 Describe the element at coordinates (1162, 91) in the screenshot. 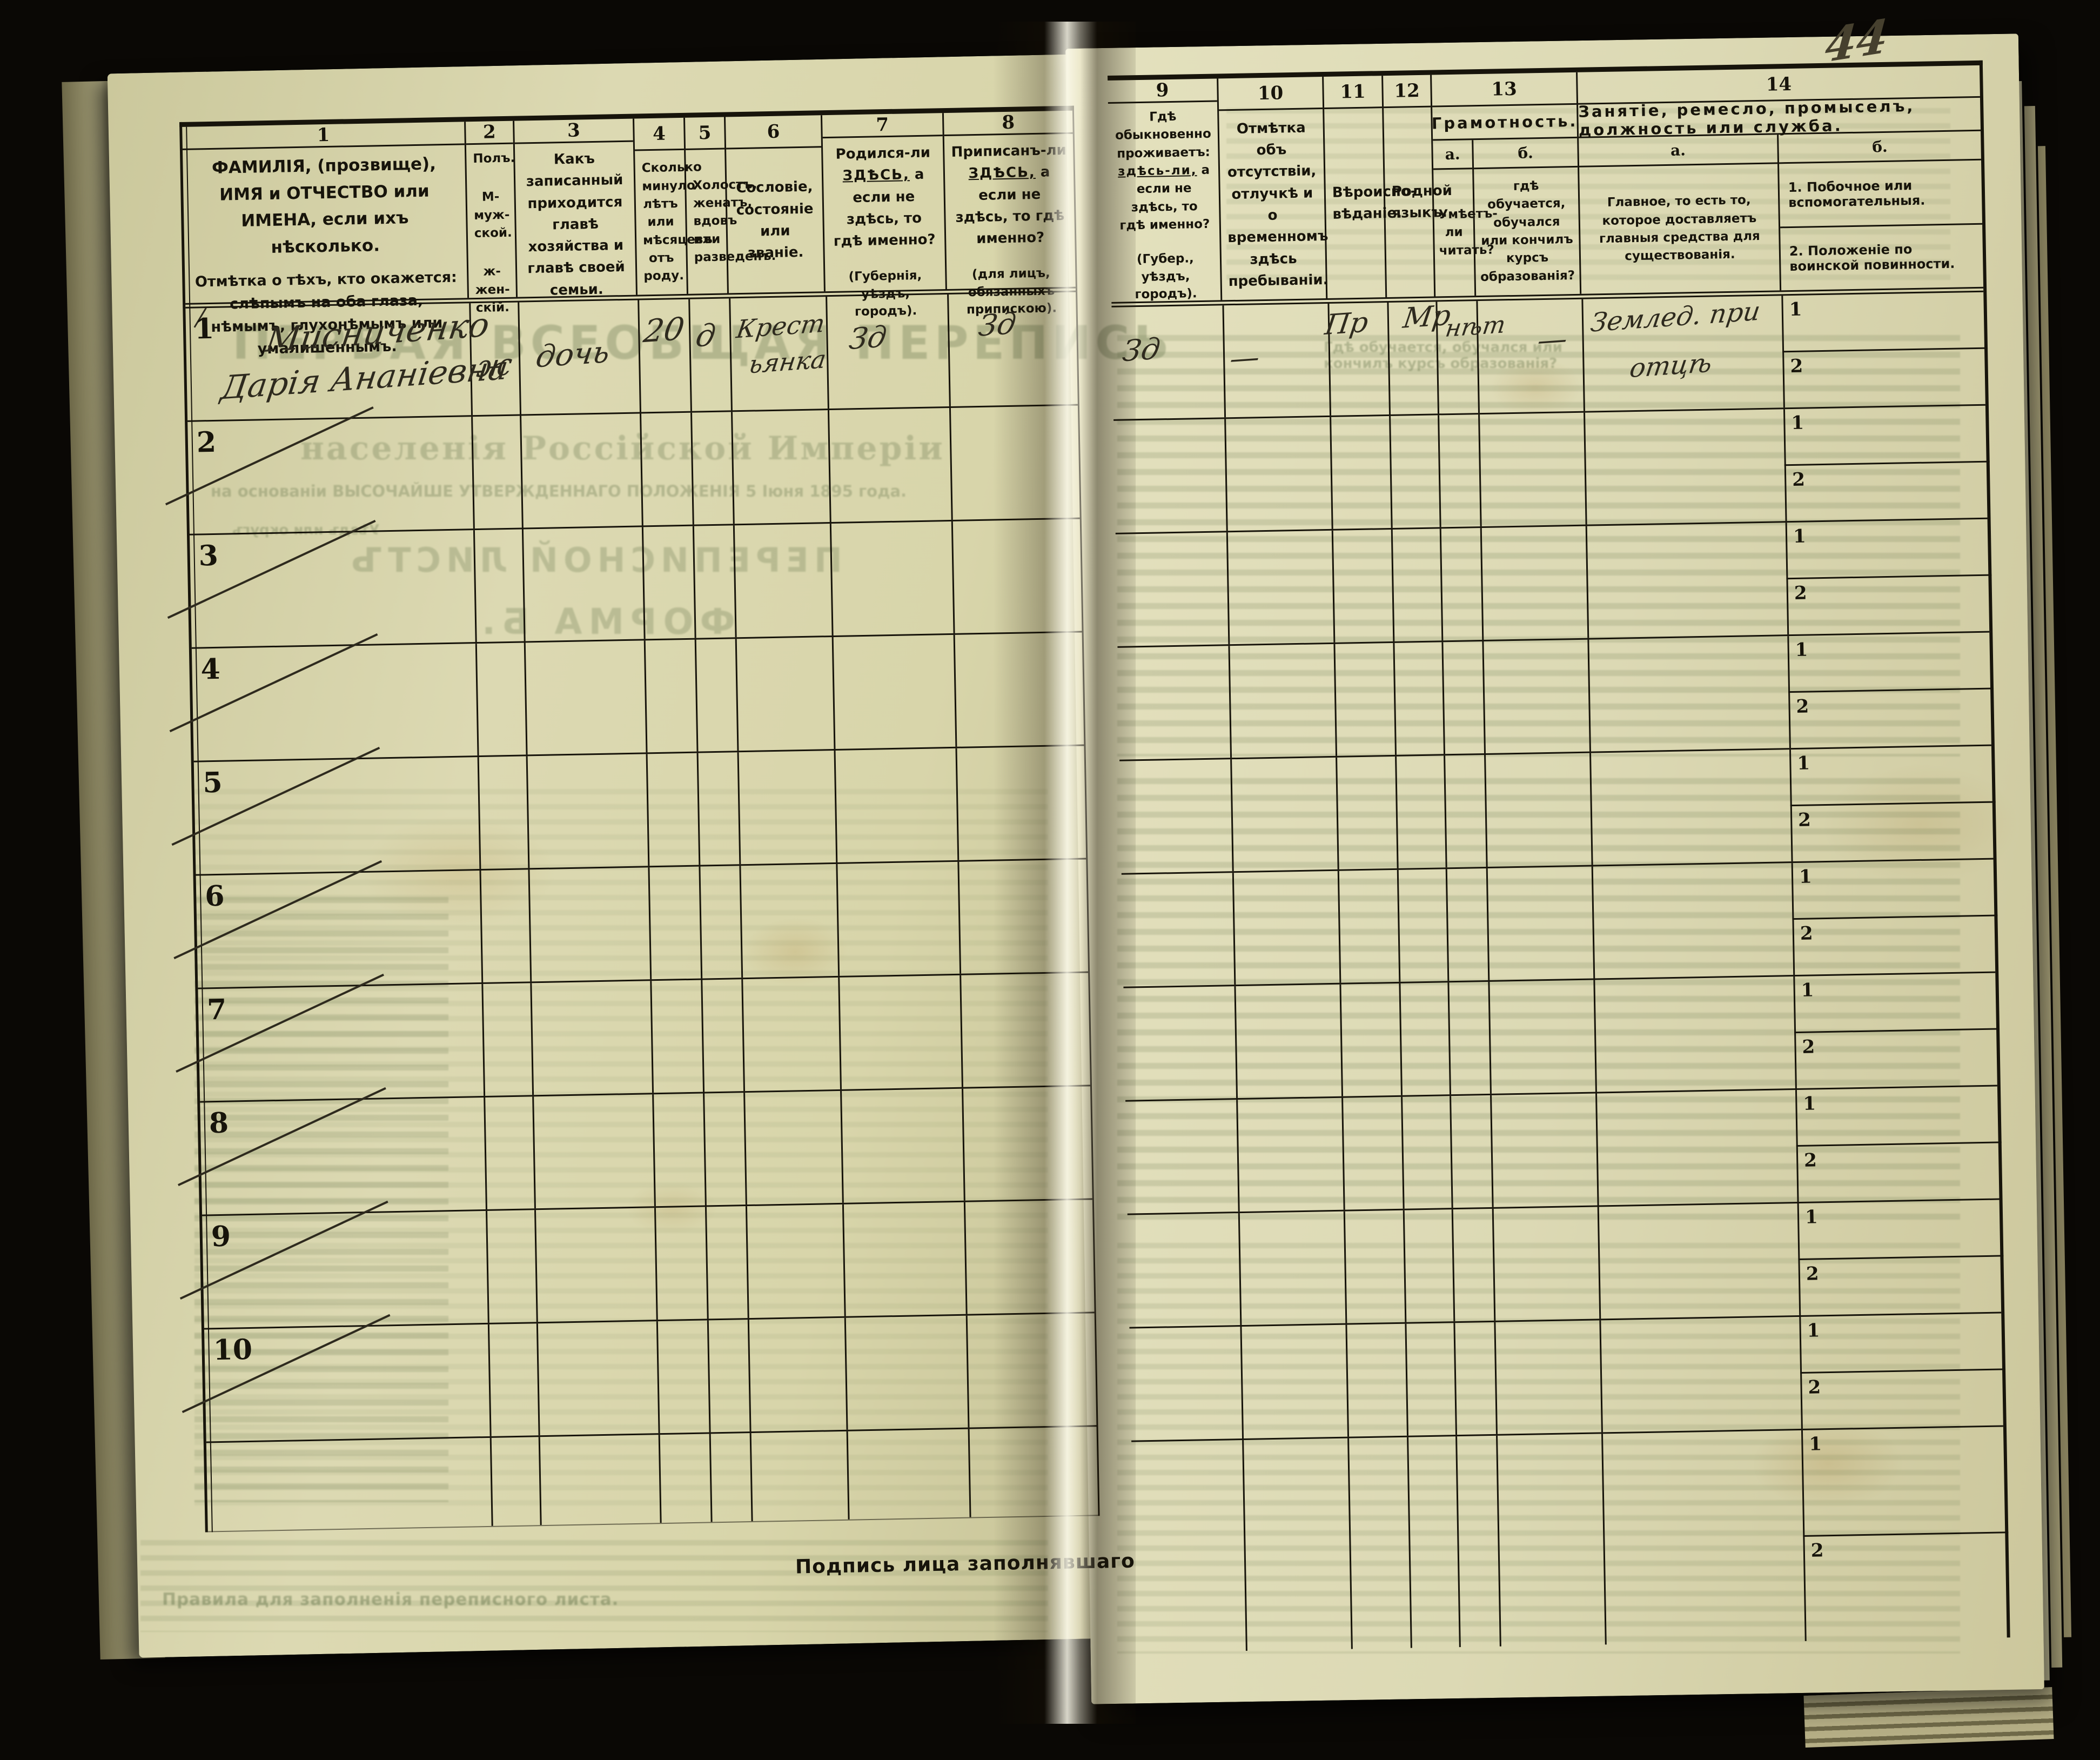

I see `column-9-number: 9` at that location.